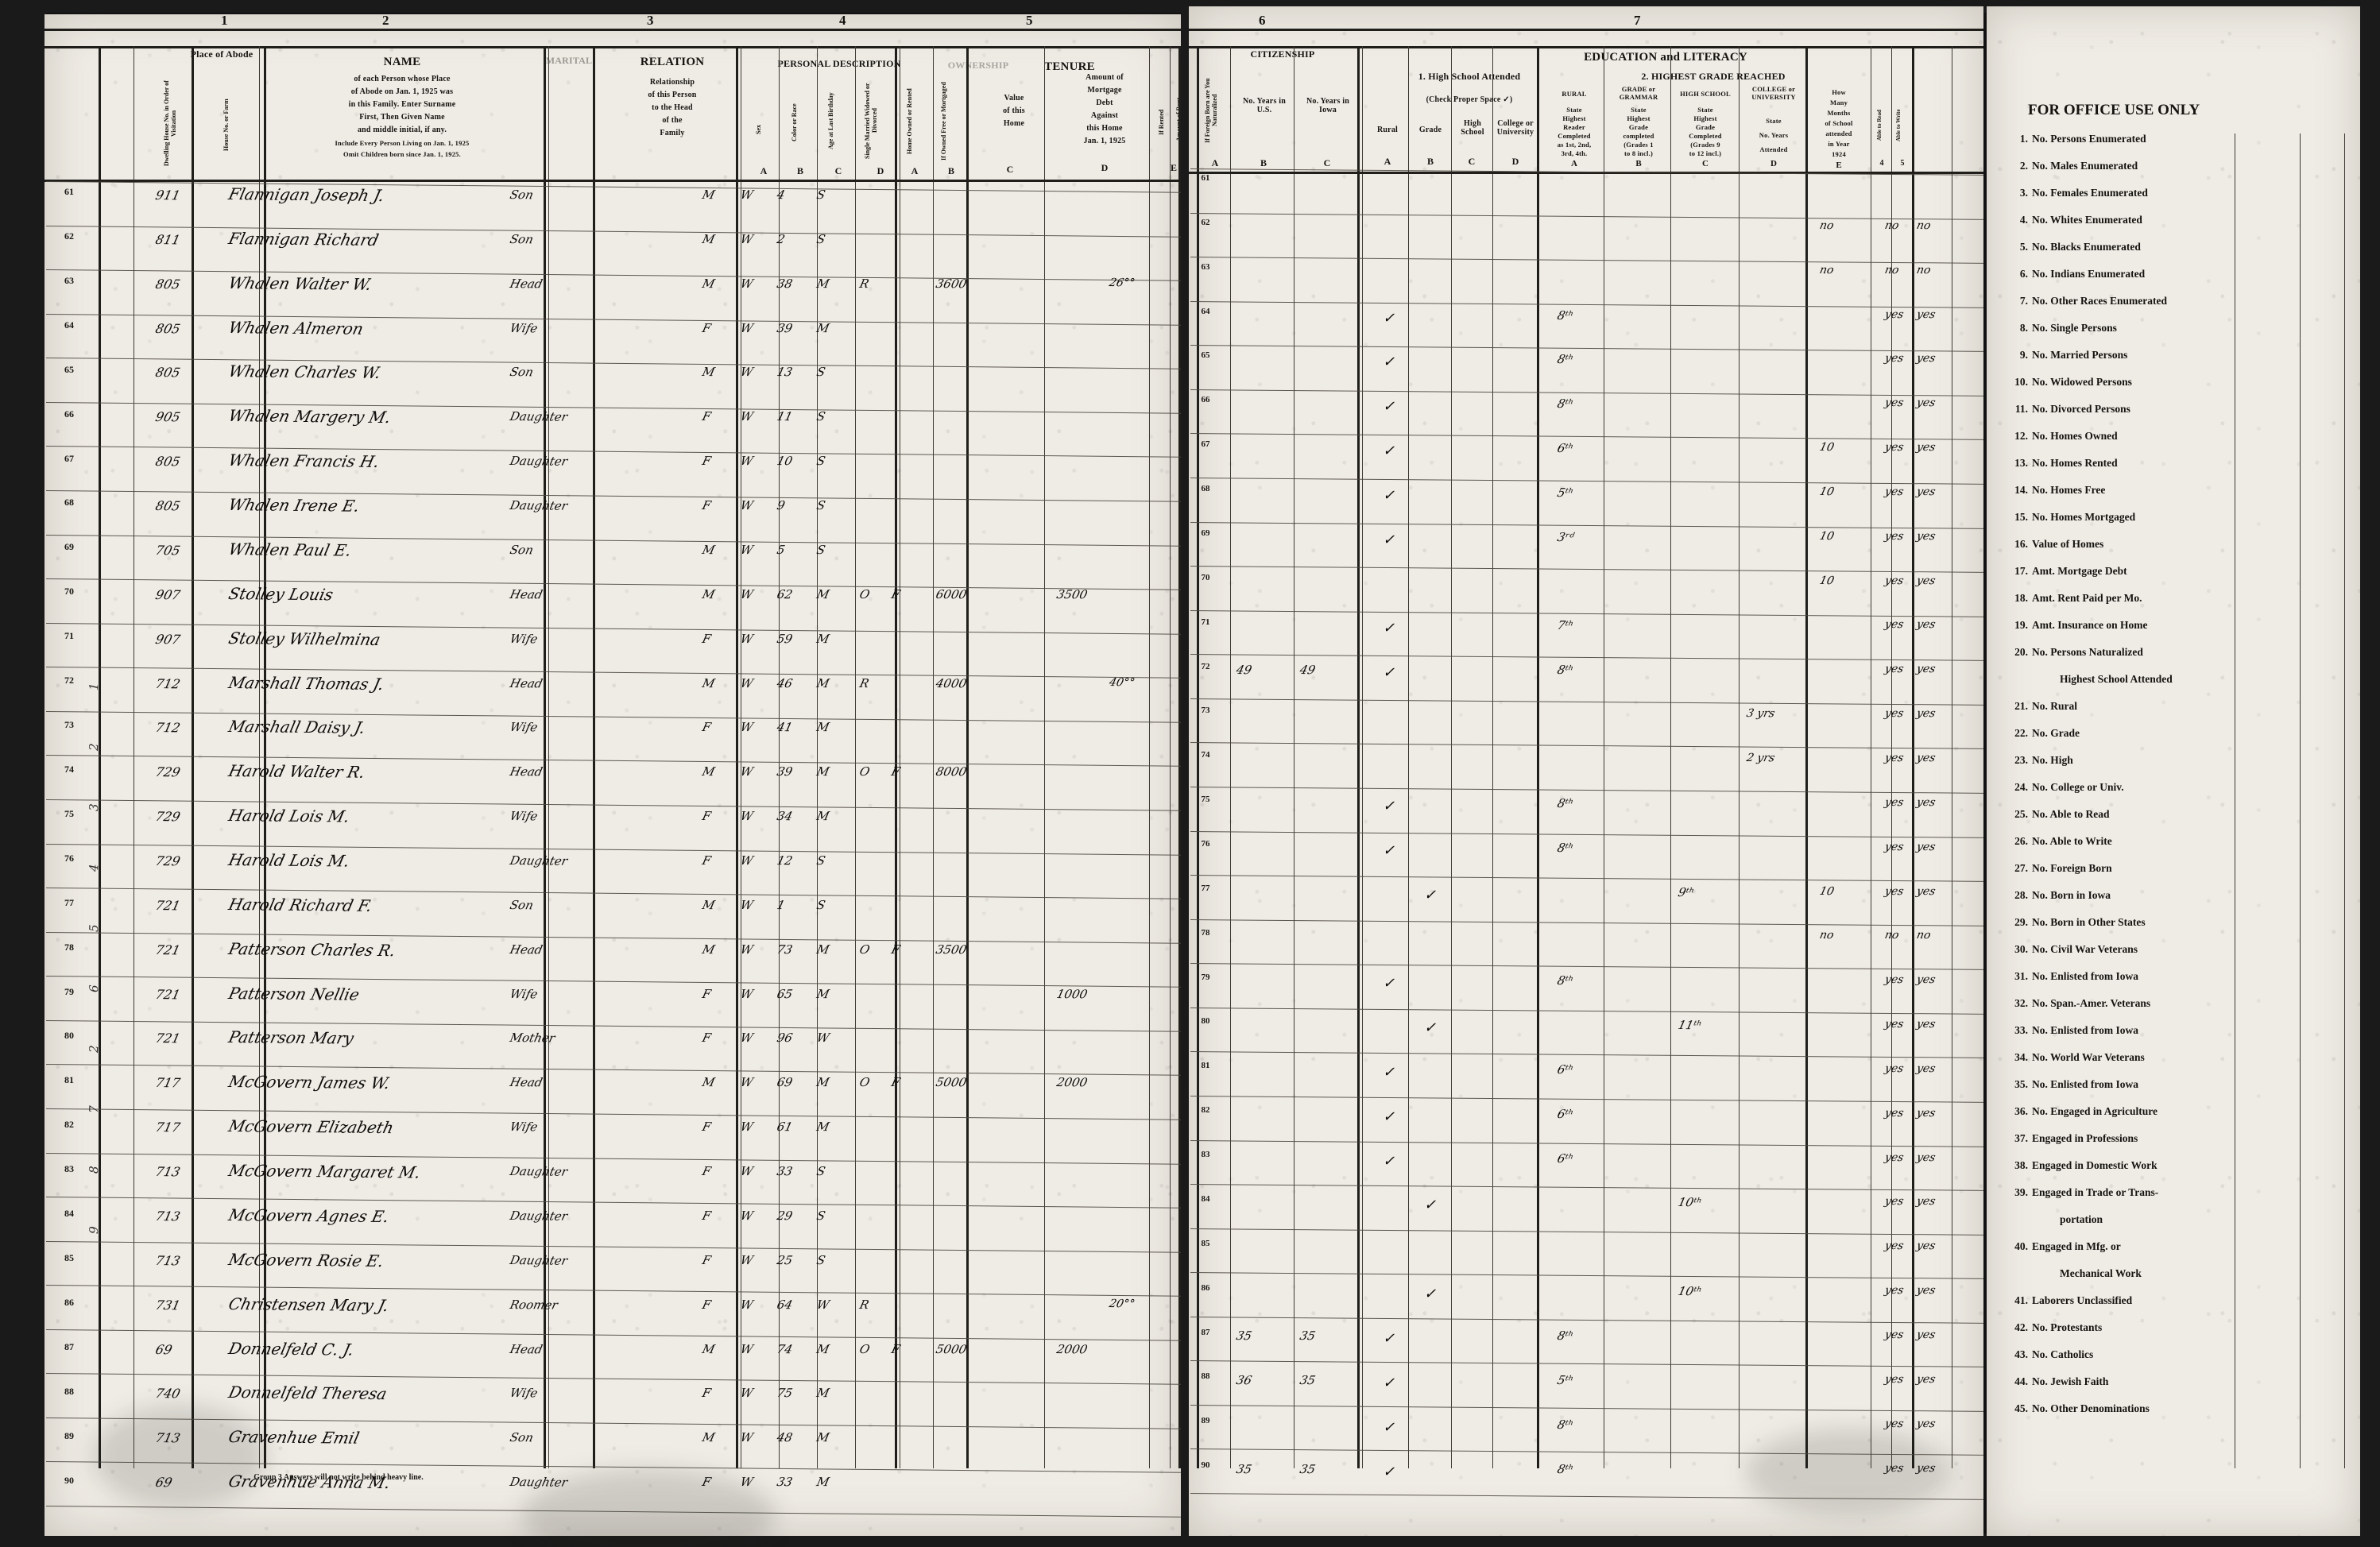 The image size is (2380, 1547). Describe the element at coordinates (2101, 1273) in the screenshot. I see `office-item-label: Mechanical Work` at that location.